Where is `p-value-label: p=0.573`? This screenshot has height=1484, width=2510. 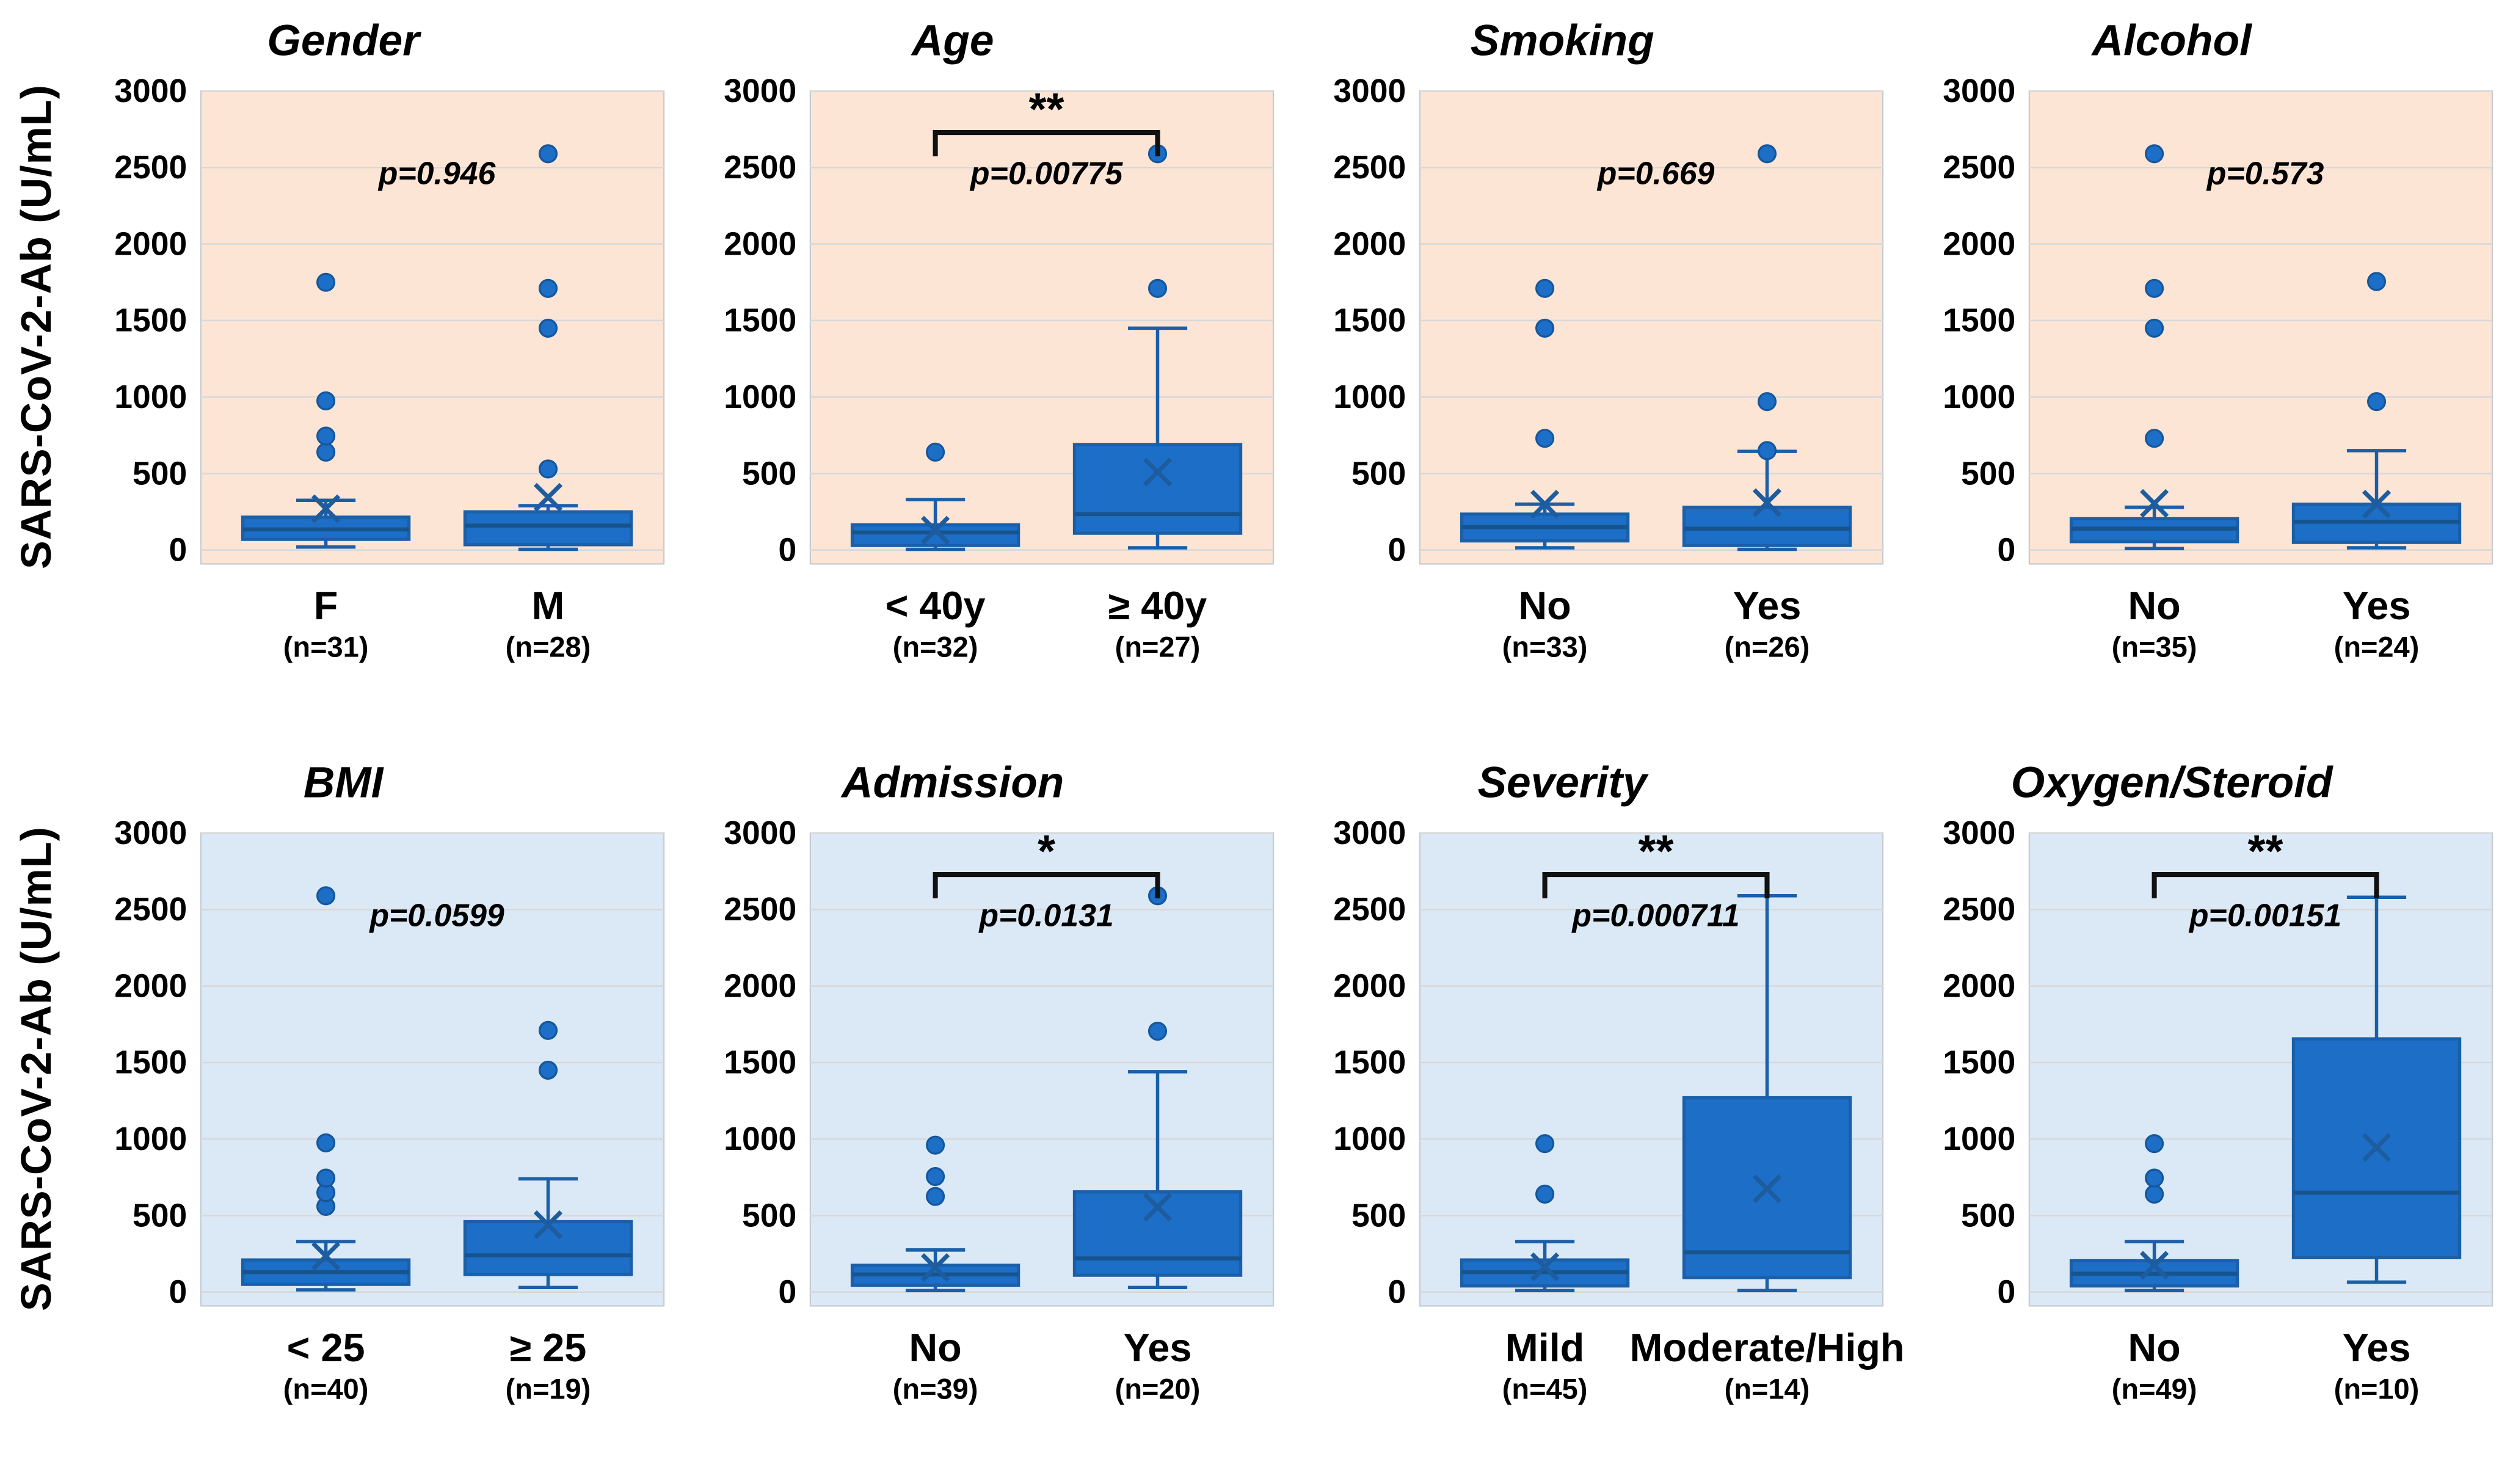 p-value-label: p=0.573 is located at coordinates (2265, 173).